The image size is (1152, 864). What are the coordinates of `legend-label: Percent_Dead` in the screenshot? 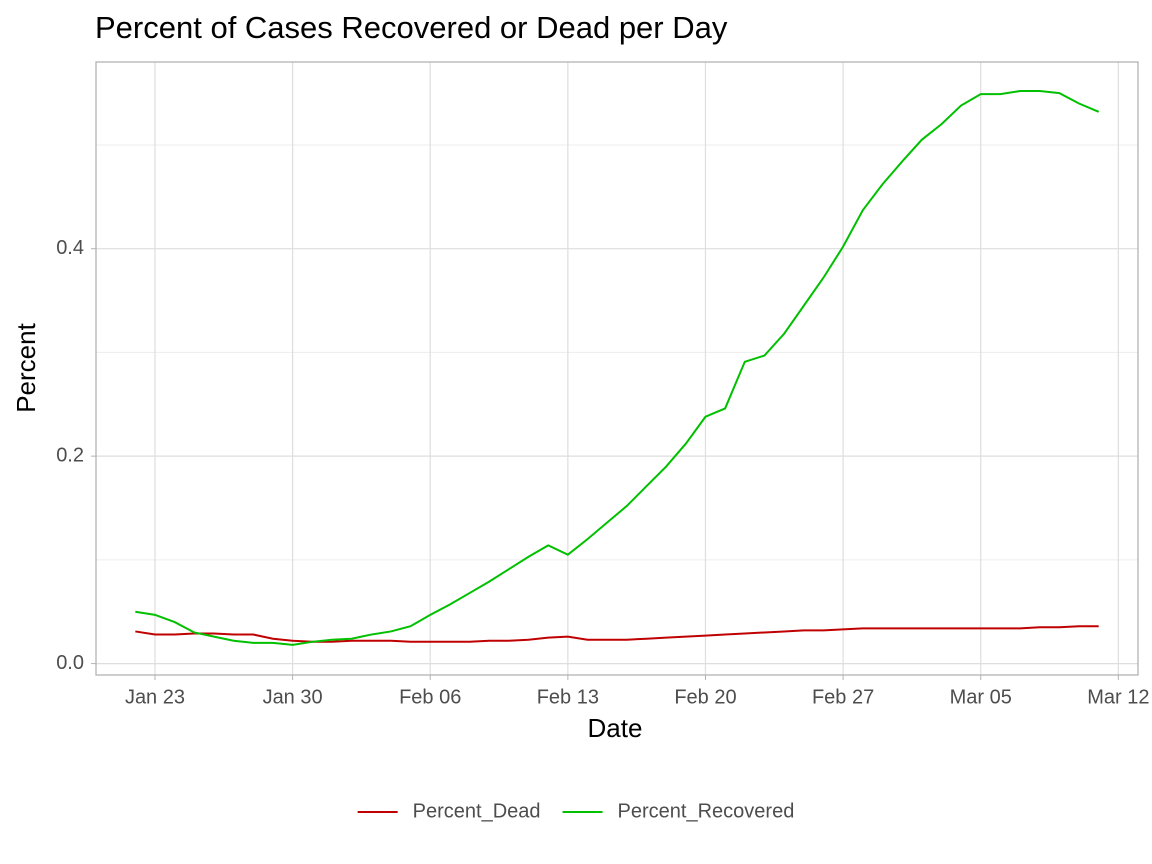 It's located at (477, 811).